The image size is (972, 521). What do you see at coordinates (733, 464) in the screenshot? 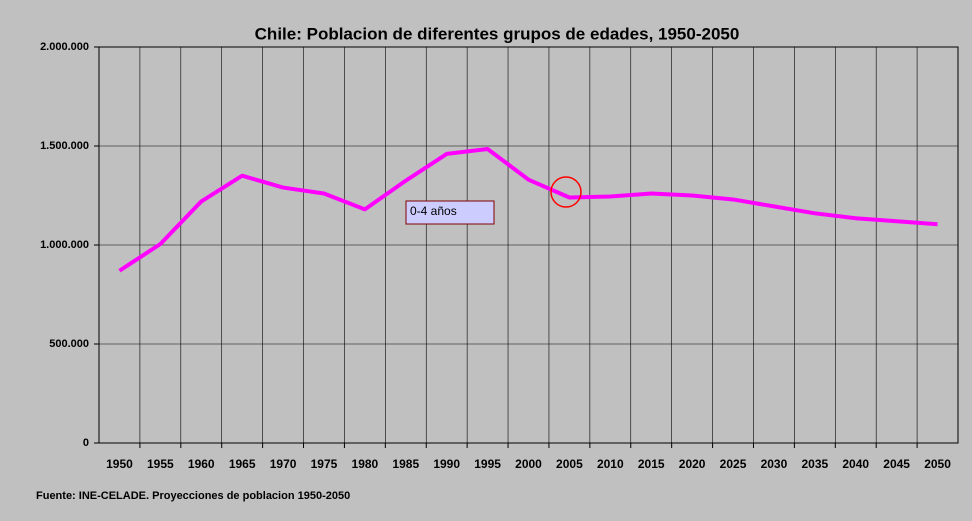
I see `x-tick-label: 2025` at bounding box center [733, 464].